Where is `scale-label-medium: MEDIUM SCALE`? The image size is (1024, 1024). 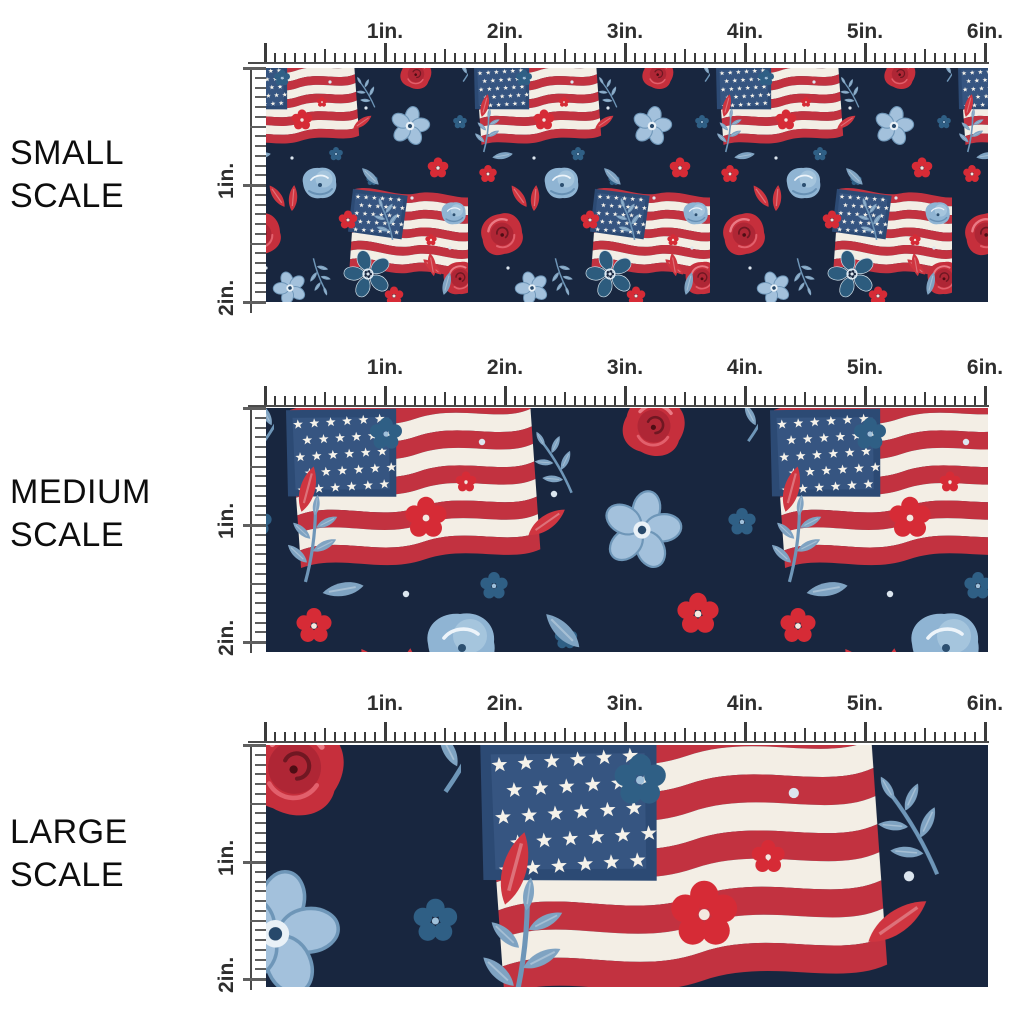
scale-label-medium: MEDIUM SCALE is located at coordinates (80, 514).